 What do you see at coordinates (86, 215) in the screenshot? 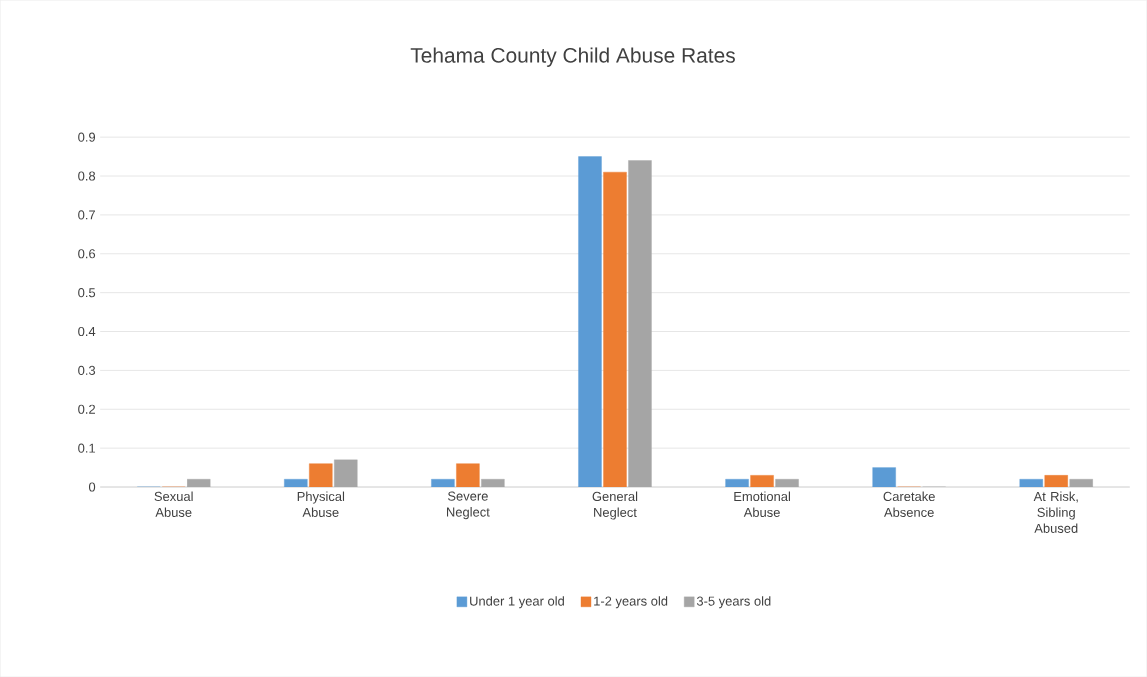
I see `y-tick-label: 0.7` at bounding box center [86, 215].